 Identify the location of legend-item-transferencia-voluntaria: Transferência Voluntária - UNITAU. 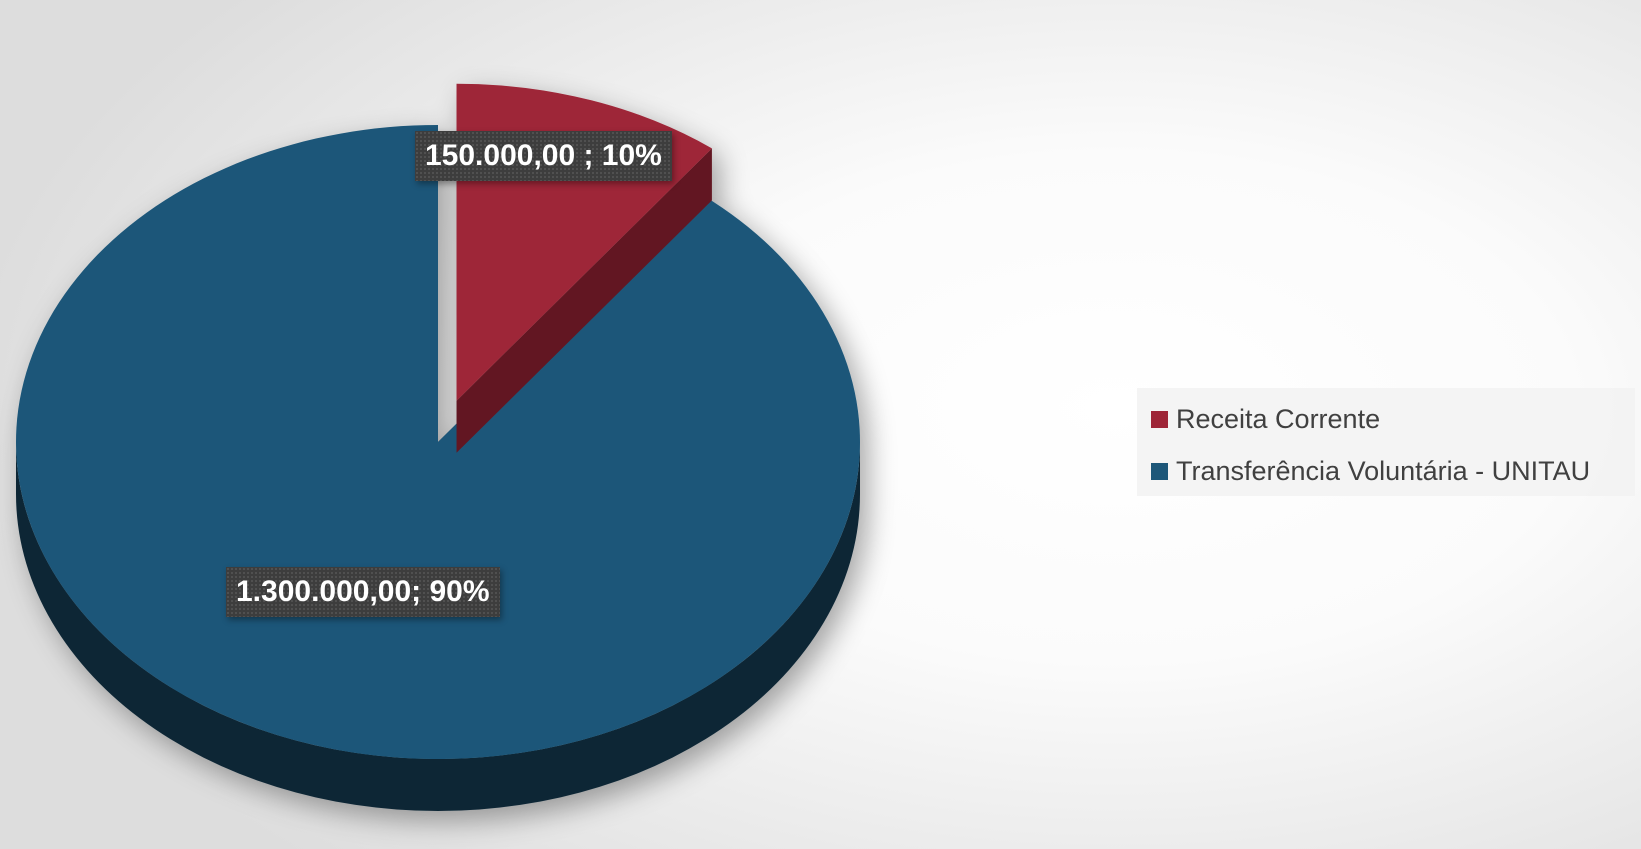
(1393, 471).